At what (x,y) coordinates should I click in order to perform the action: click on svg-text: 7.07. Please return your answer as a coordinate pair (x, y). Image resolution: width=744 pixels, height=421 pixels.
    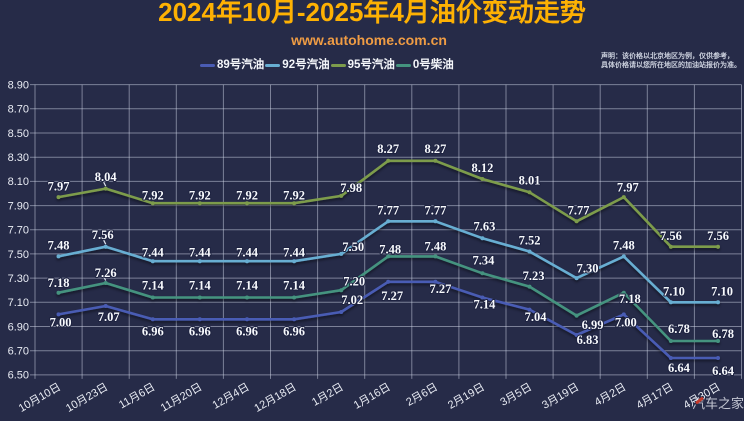
    Looking at the image, I should click on (109, 317).